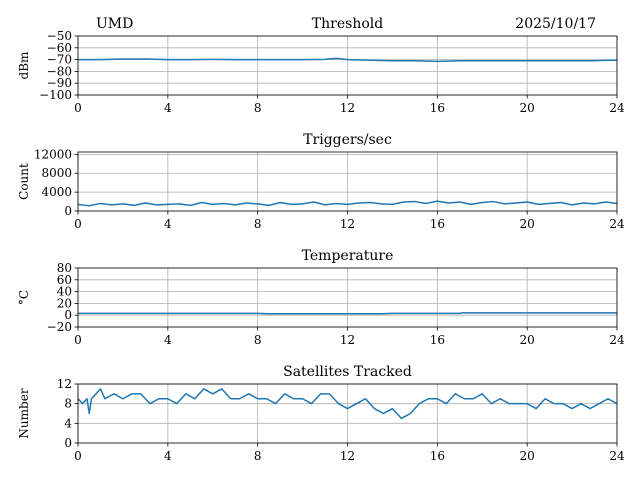 Image resolution: width=640 pixels, height=480 pixels. I want to click on y-tick-label: −70, so click(59, 60).